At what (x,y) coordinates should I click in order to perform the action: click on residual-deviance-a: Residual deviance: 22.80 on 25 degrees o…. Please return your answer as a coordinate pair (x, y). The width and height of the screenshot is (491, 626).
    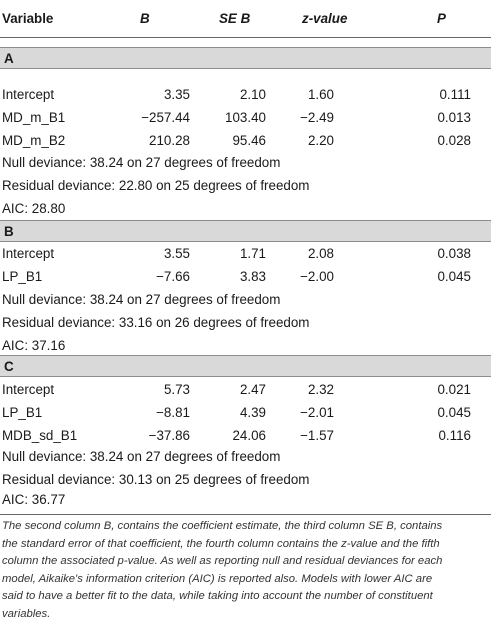
    Looking at the image, I should click on (156, 185).